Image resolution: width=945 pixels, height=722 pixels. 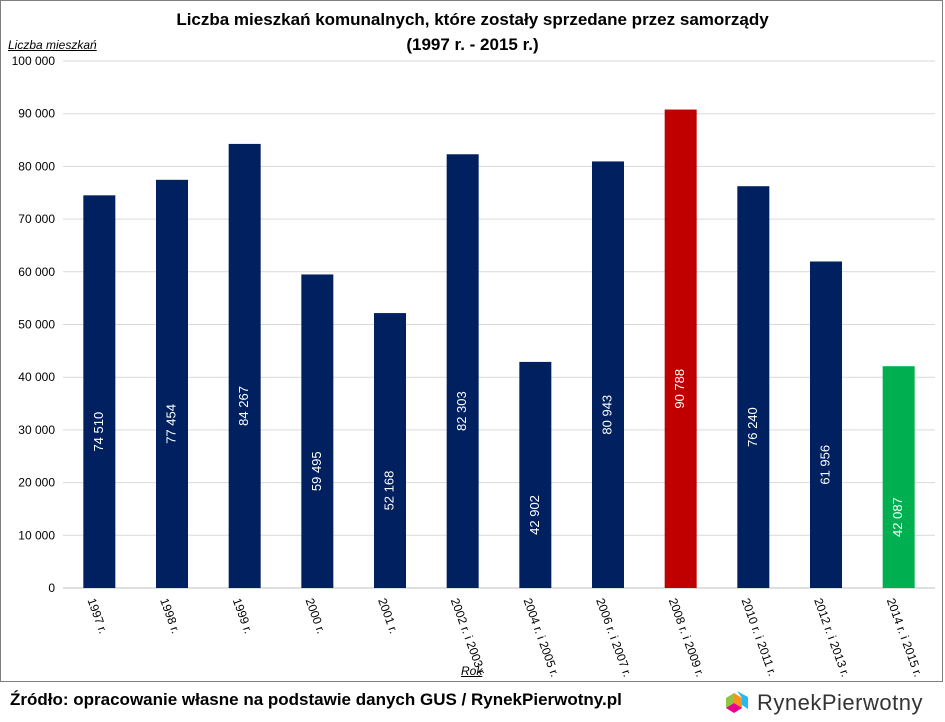 What do you see at coordinates (98, 615) in the screenshot?
I see `x-tick-label: 1997 r.` at bounding box center [98, 615].